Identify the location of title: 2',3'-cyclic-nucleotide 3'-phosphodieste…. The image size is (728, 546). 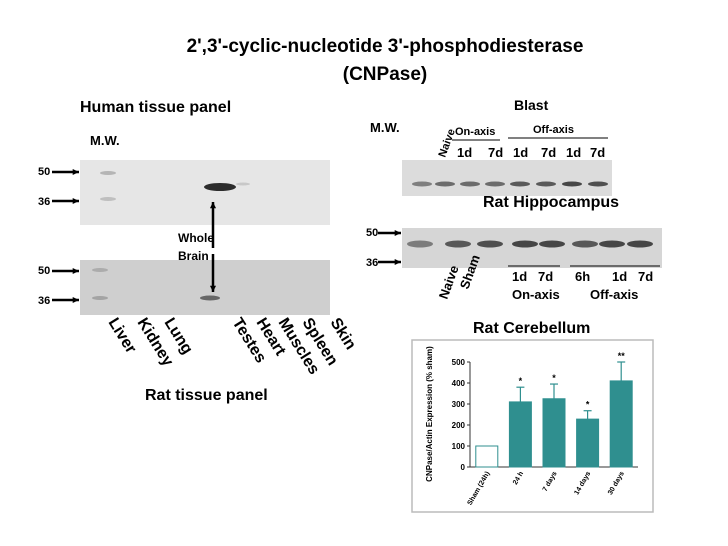
(385, 46).